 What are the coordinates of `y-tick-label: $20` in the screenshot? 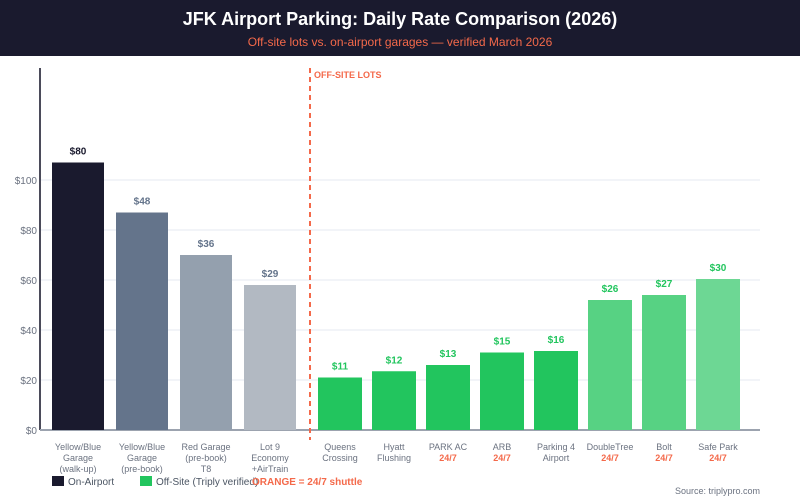 It's located at (28, 381).